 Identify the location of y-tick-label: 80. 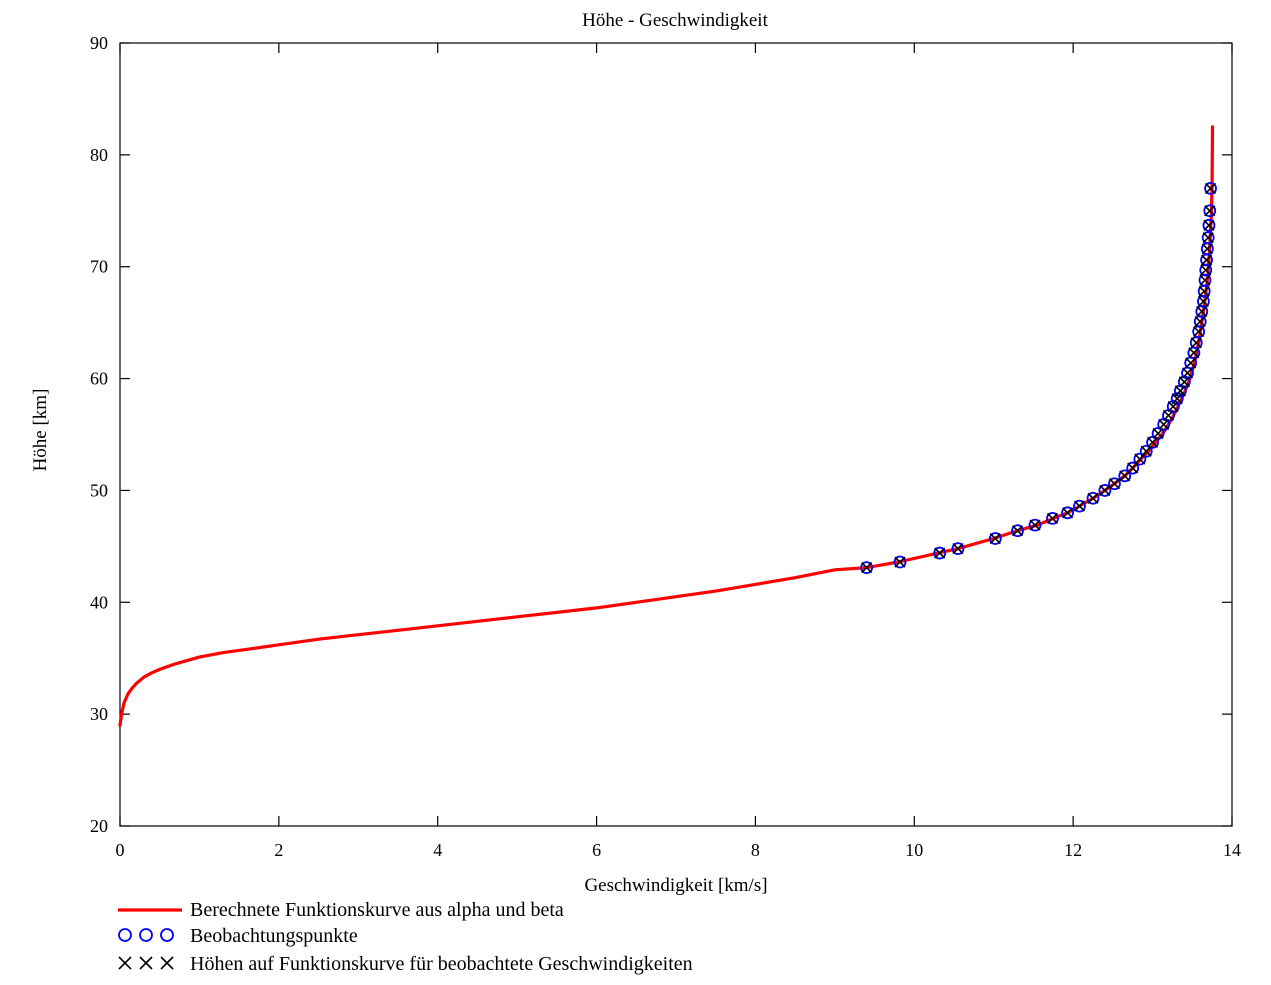
(99, 155).